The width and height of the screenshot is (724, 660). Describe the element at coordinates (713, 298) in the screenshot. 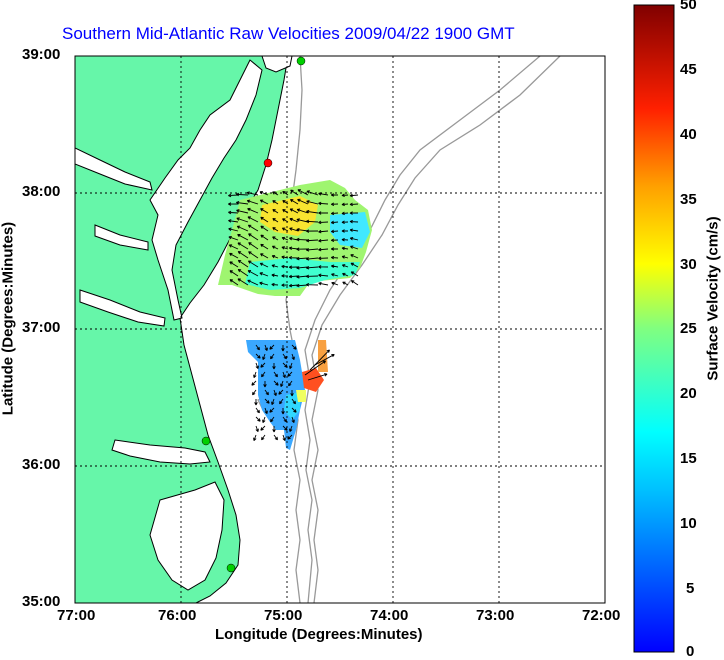

I see `colorbar-label: Surface Velocity (cm/s)` at that location.